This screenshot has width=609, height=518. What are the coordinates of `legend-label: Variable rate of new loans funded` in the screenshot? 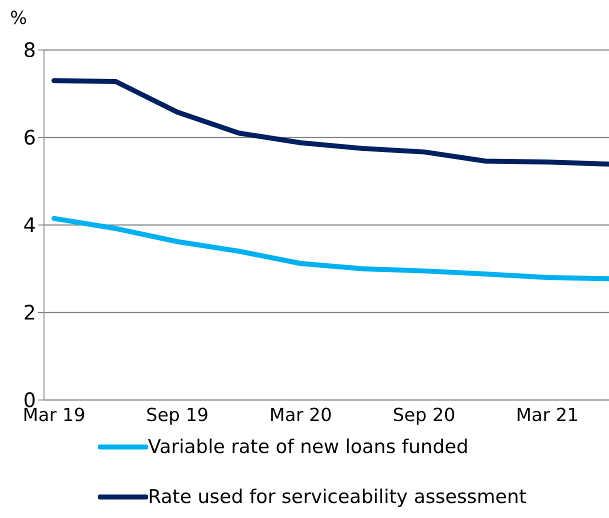 It's located at (308, 447).